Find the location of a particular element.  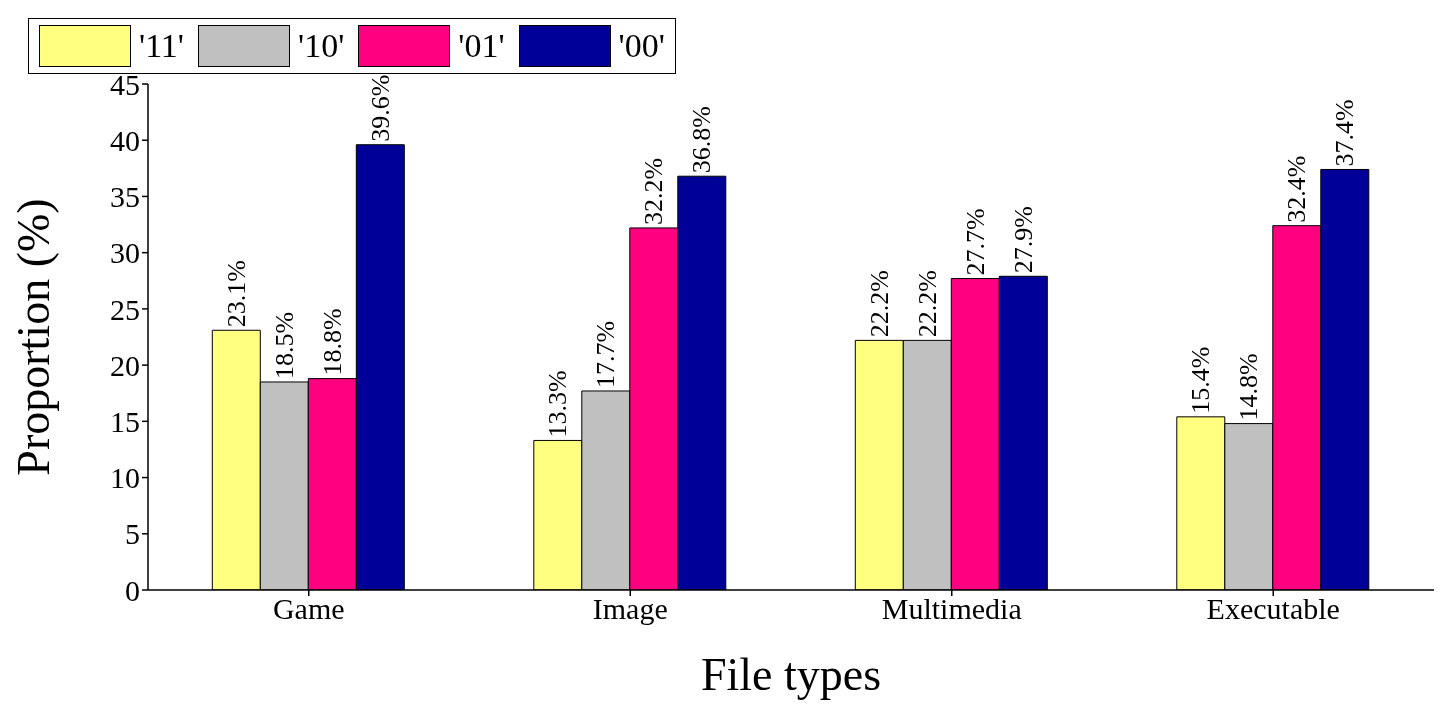

y-tick-label: 30 is located at coordinates (125, 253).